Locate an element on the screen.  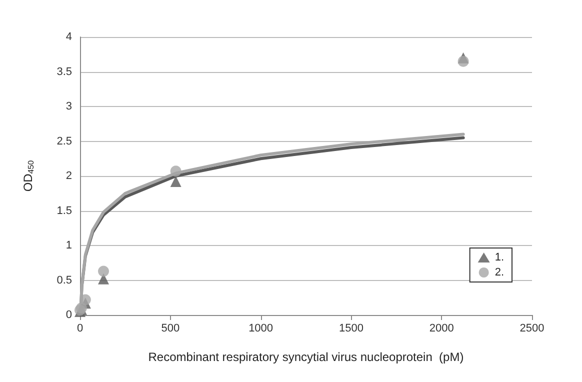
legend-label: 2. is located at coordinates (499, 272).